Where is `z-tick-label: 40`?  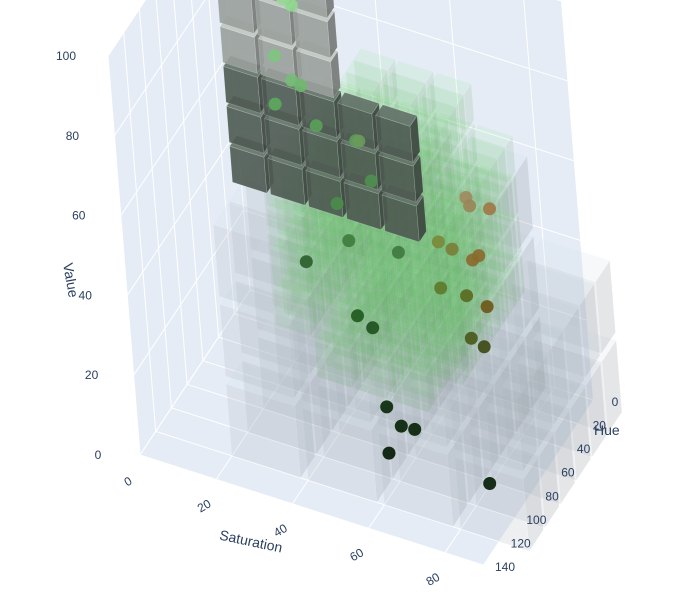
z-tick-label: 40 is located at coordinates (86, 295).